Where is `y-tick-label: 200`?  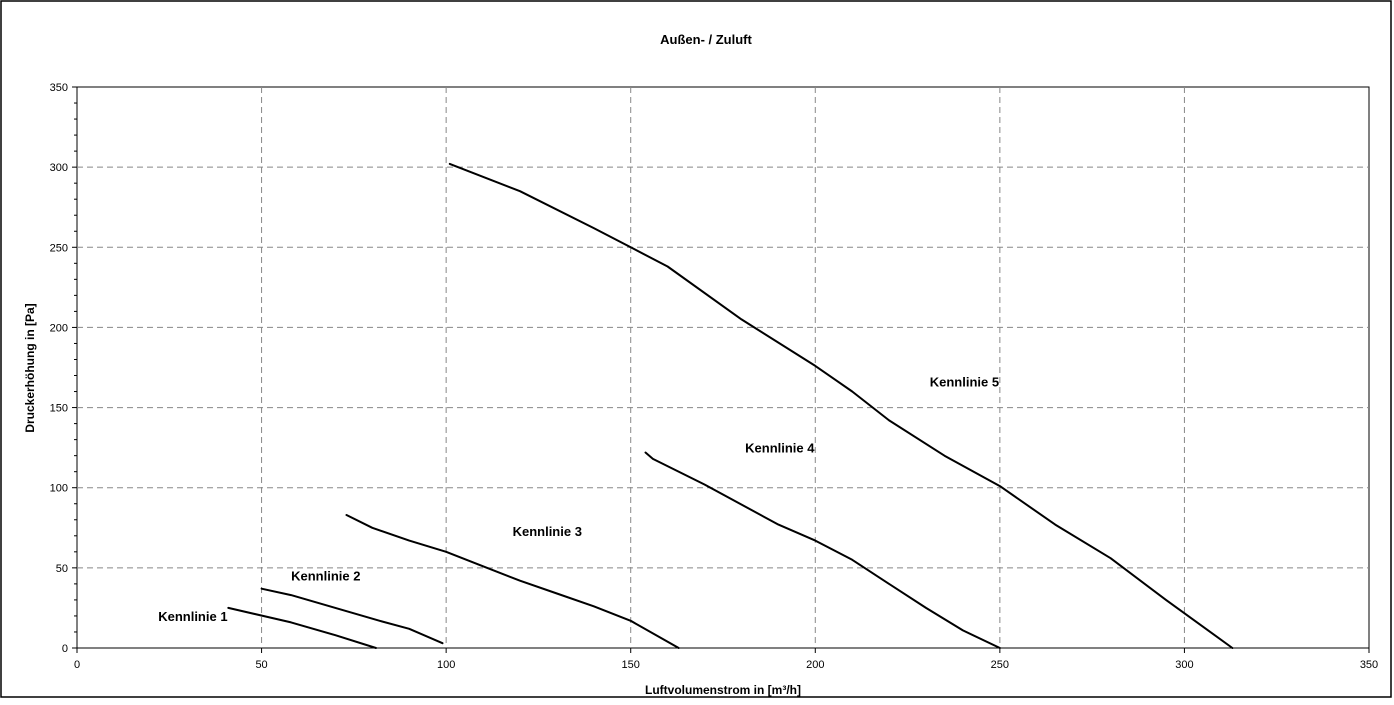 y-tick-label: 200 is located at coordinates (59, 328).